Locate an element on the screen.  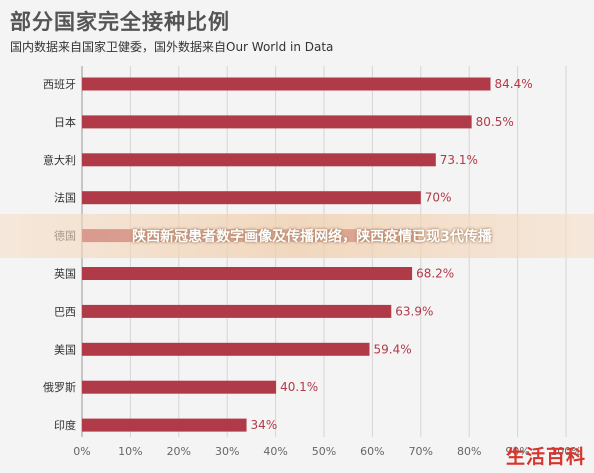
chart-title: 部分国家完全接种比例 is located at coordinates (120, 22).